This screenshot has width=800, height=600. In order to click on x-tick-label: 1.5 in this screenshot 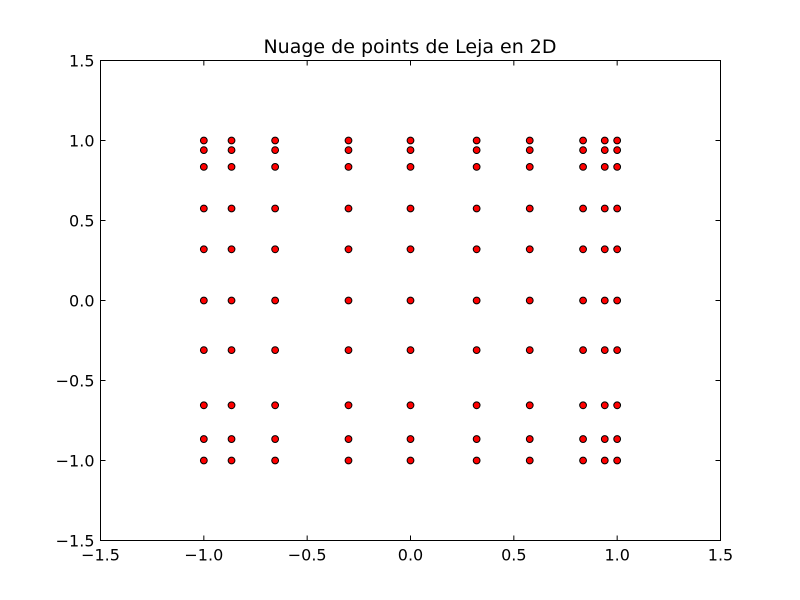, I will do `click(720, 555)`.